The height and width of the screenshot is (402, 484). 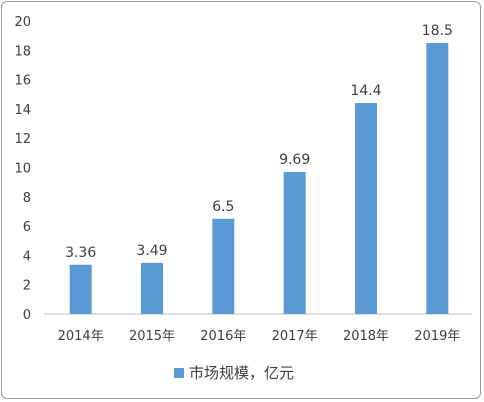 What do you see at coordinates (22, 22) in the screenshot?
I see `y-tick-label: 20` at bounding box center [22, 22].